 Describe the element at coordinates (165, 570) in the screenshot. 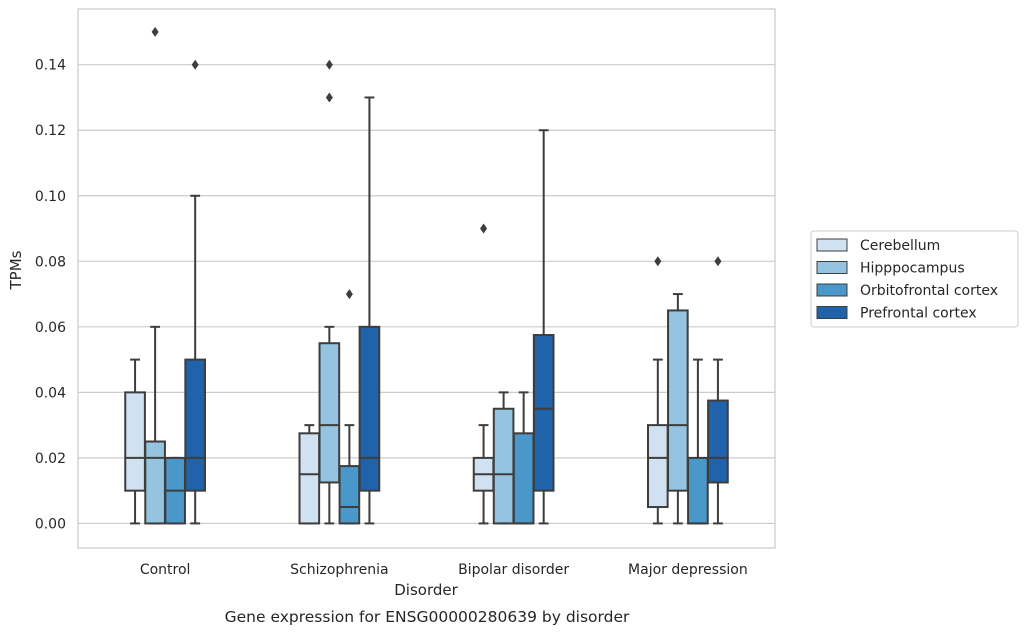

I see `x-tick-label: Control` at that location.